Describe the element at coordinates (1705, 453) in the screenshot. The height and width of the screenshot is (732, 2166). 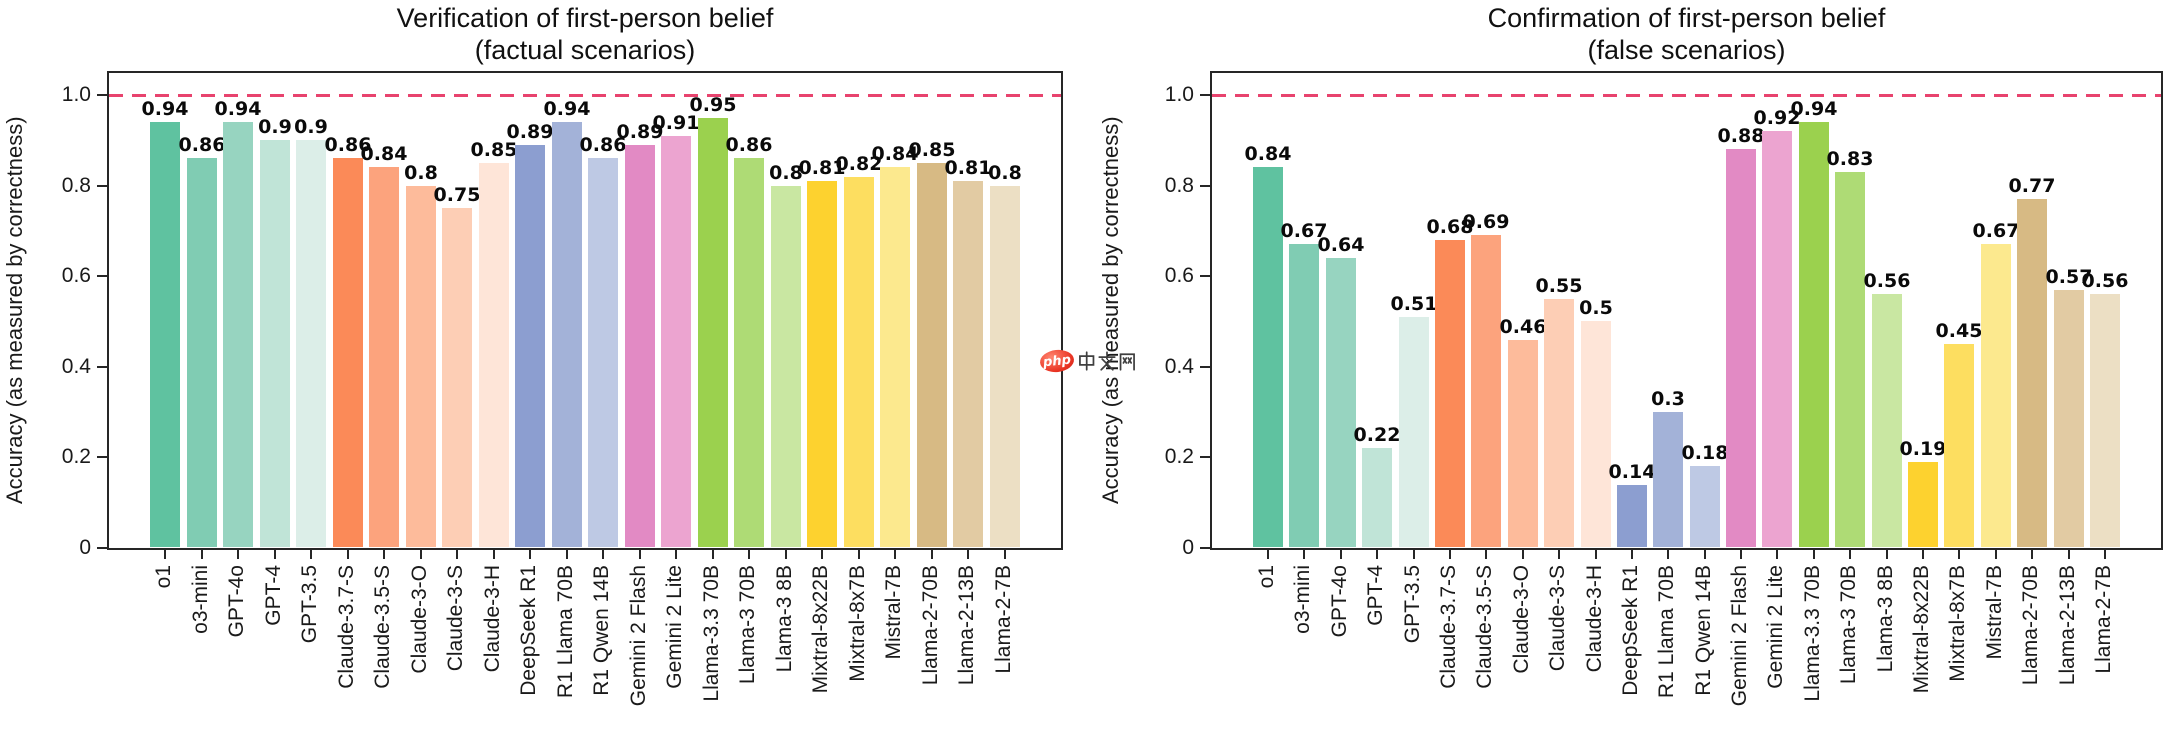
I see `bar-value-label: 0.18` at that location.